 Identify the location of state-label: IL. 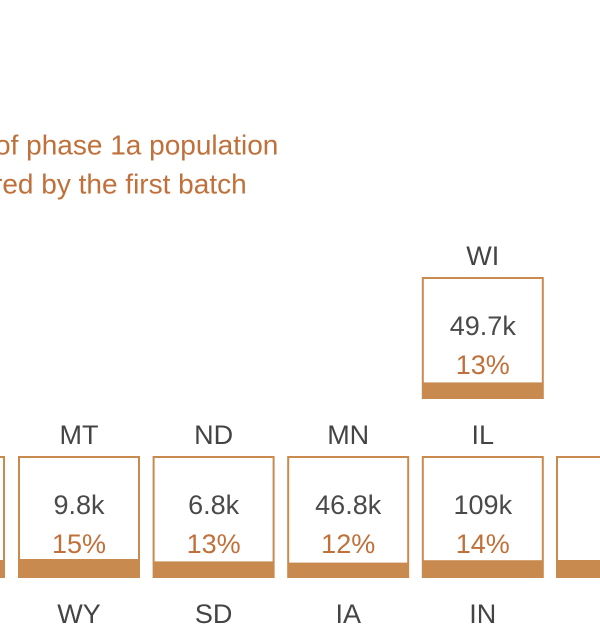
(483, 435).